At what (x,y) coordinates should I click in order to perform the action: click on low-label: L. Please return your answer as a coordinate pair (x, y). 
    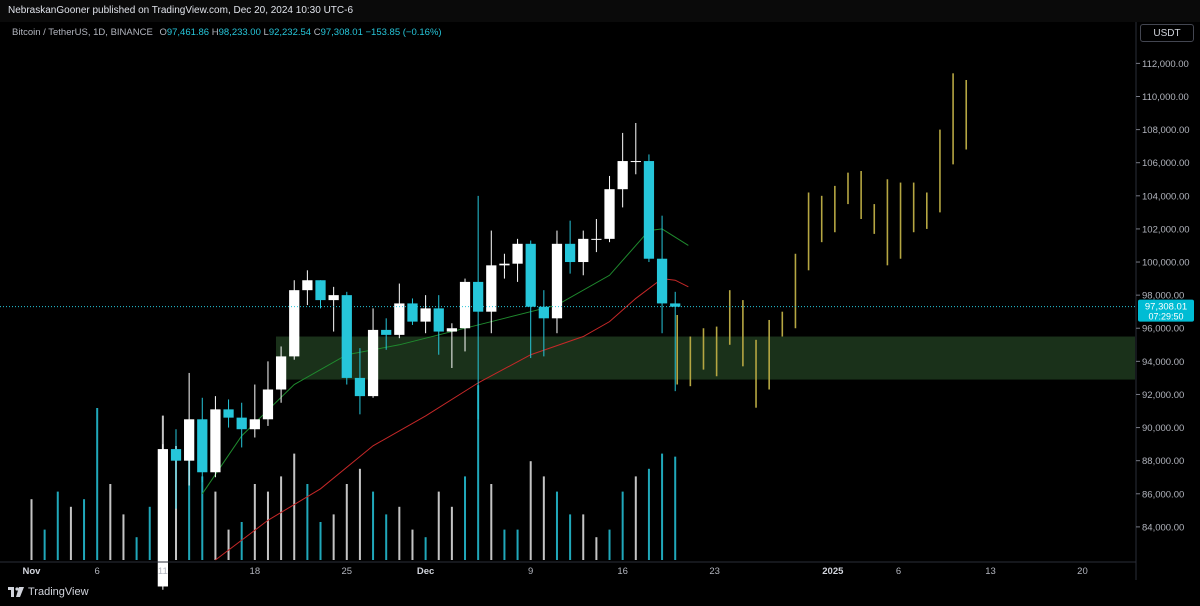
    Looking at the image, I should click on (266, 32).